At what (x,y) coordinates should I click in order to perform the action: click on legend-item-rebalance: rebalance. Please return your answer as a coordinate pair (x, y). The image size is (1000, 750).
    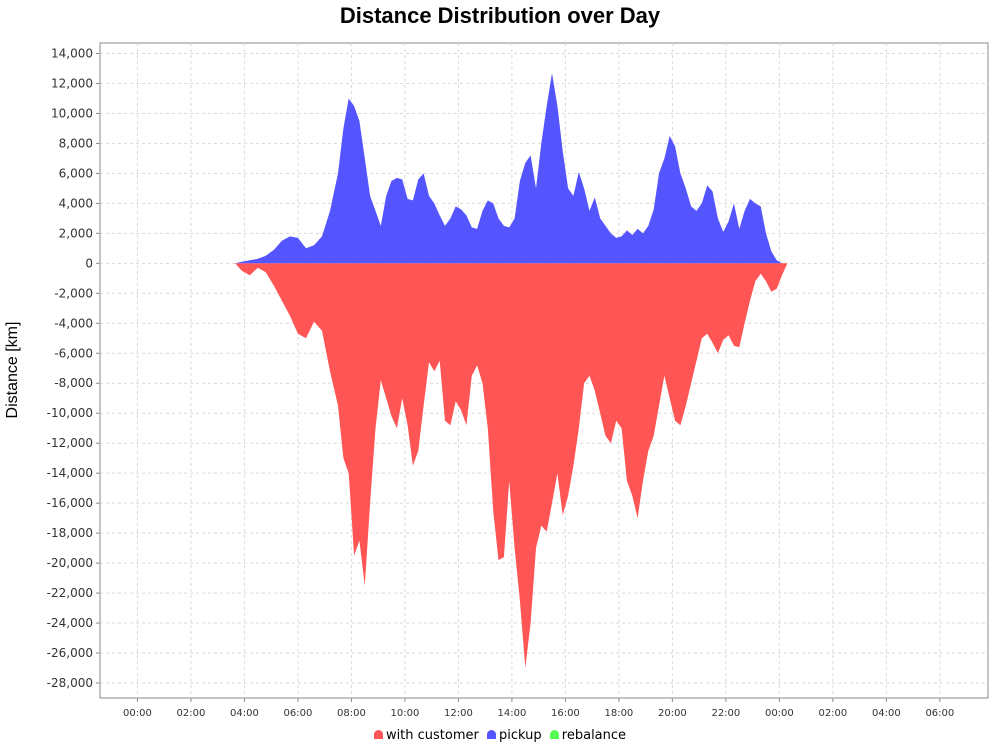
    Looking at the image, I should click on (588, 735).